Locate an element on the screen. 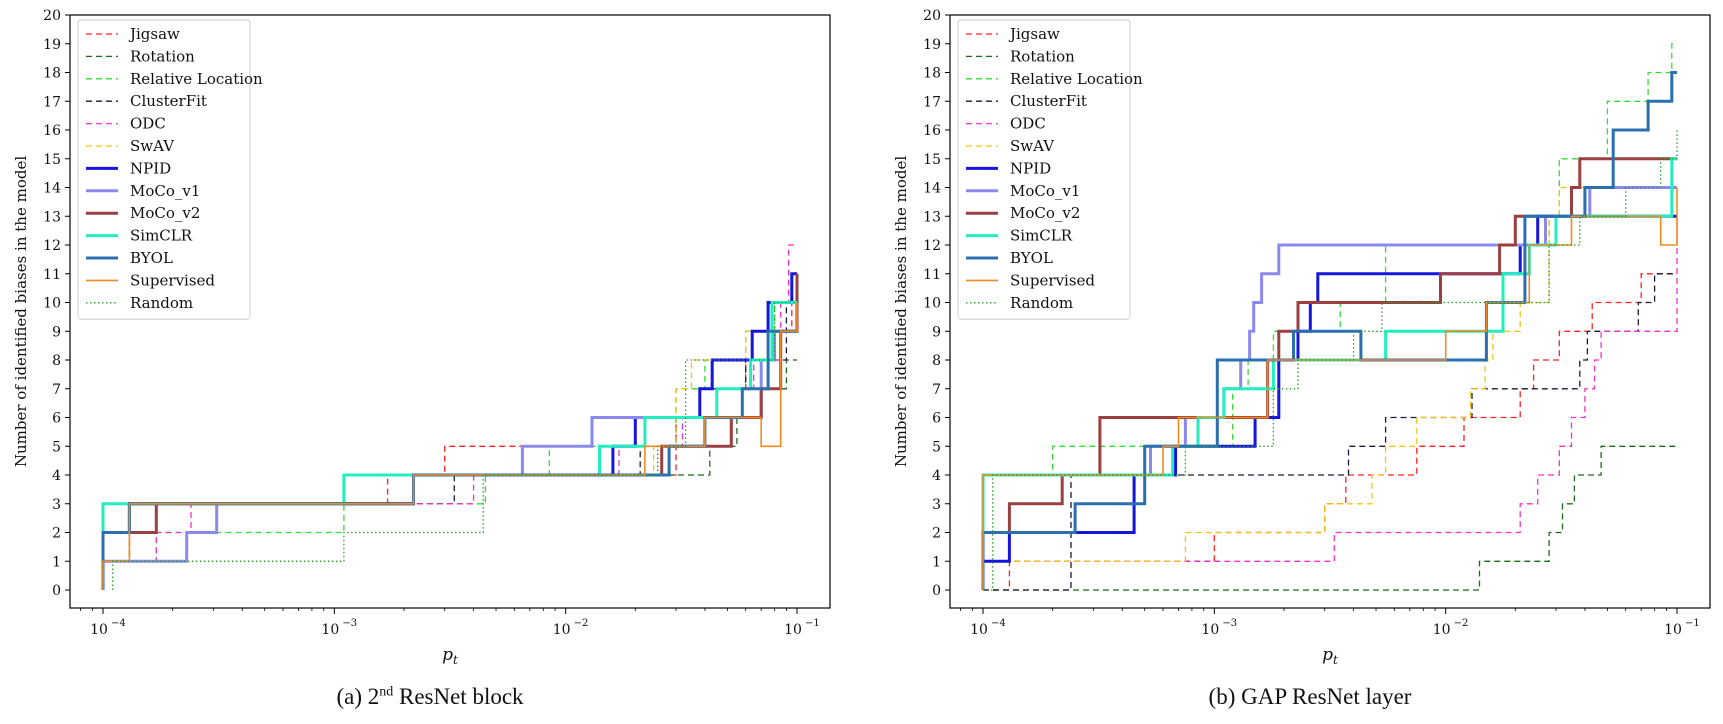 The image size is (1723, 724). series-line-moco-v1 is located at coordinates (449, 459).